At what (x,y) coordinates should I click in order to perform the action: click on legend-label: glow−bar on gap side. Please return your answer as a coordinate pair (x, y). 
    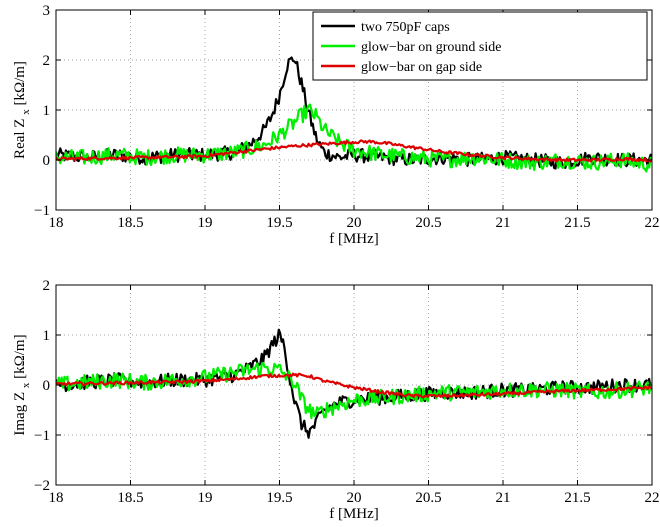
    Looking at the image, I should click on (421, 67).